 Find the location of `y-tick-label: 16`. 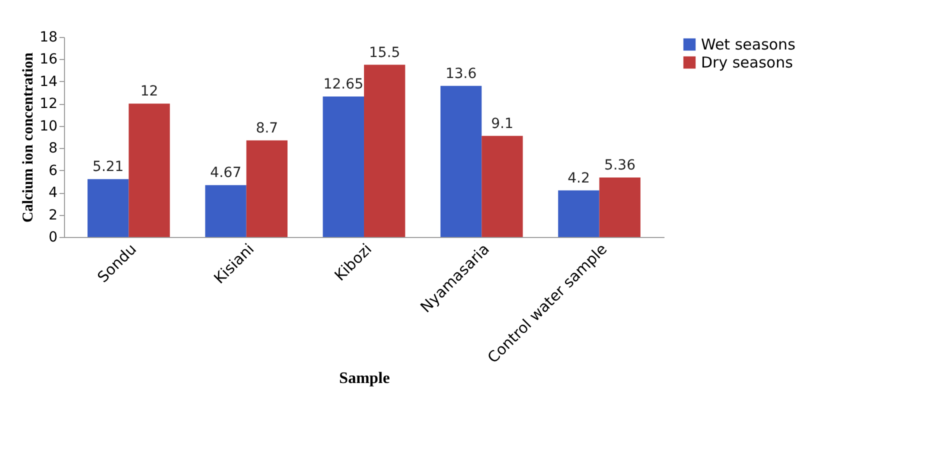

y-tick-label: 16 is located at coordinates (49, 60).